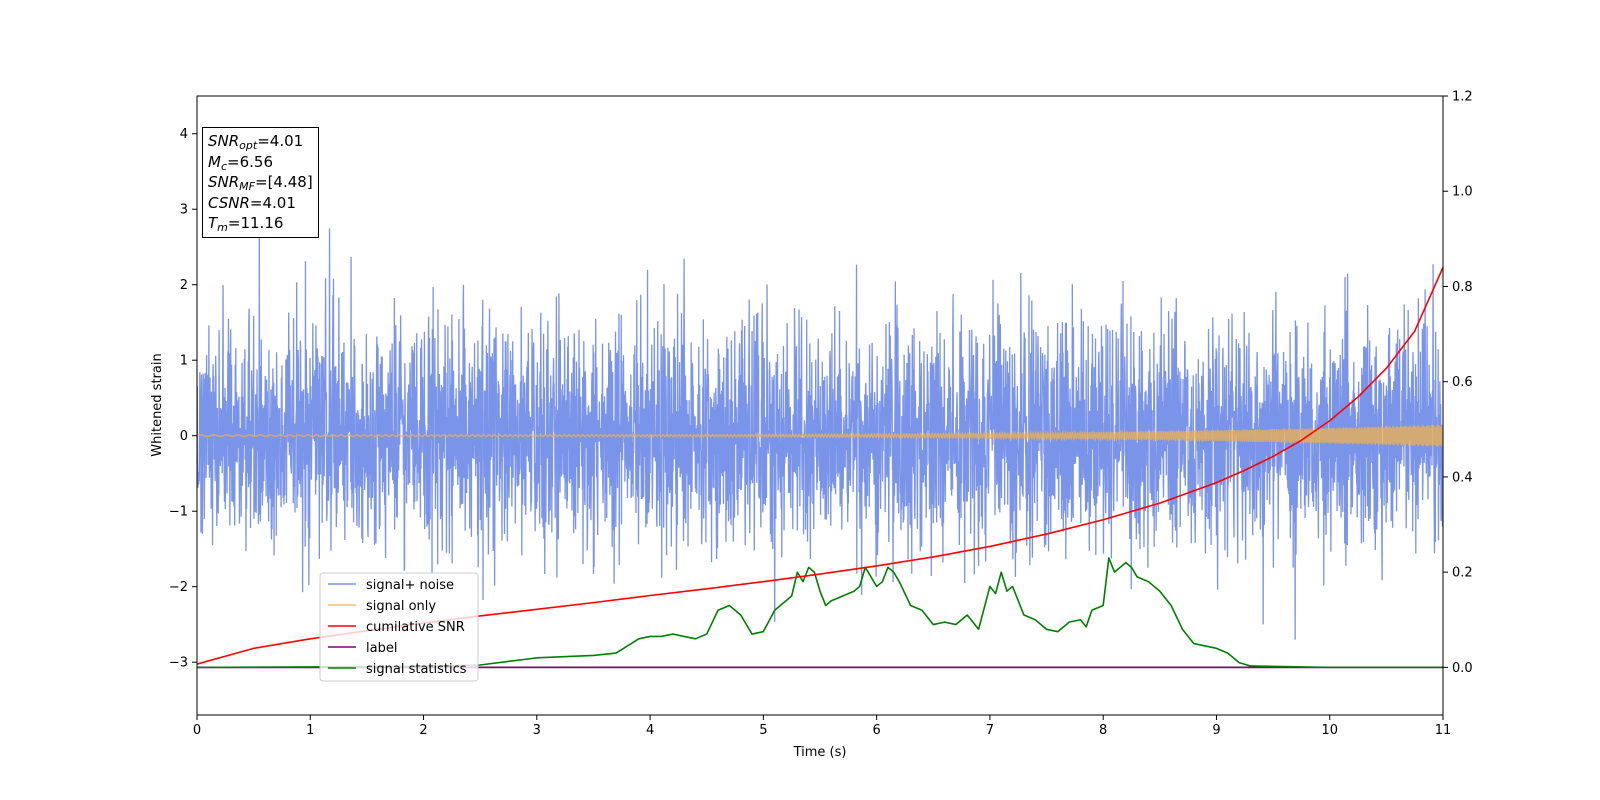 The width and height of the screenshot is (1600, 800). I want to click on series-signal-only, so click(820, 435).